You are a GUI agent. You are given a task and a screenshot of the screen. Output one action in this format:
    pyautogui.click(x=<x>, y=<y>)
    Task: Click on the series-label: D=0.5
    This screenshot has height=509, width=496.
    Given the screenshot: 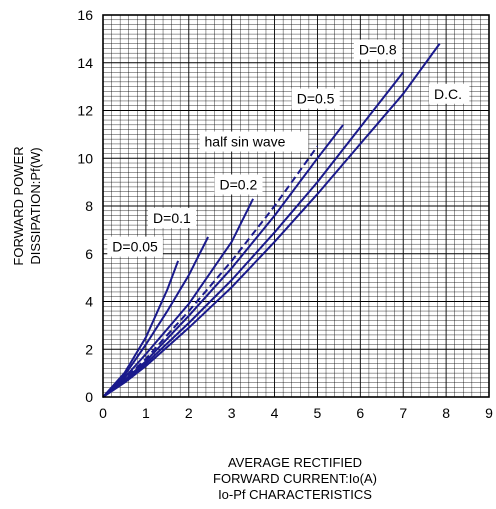 What is the action you would take?
    pyautogui.click(x=316, y=99)
    